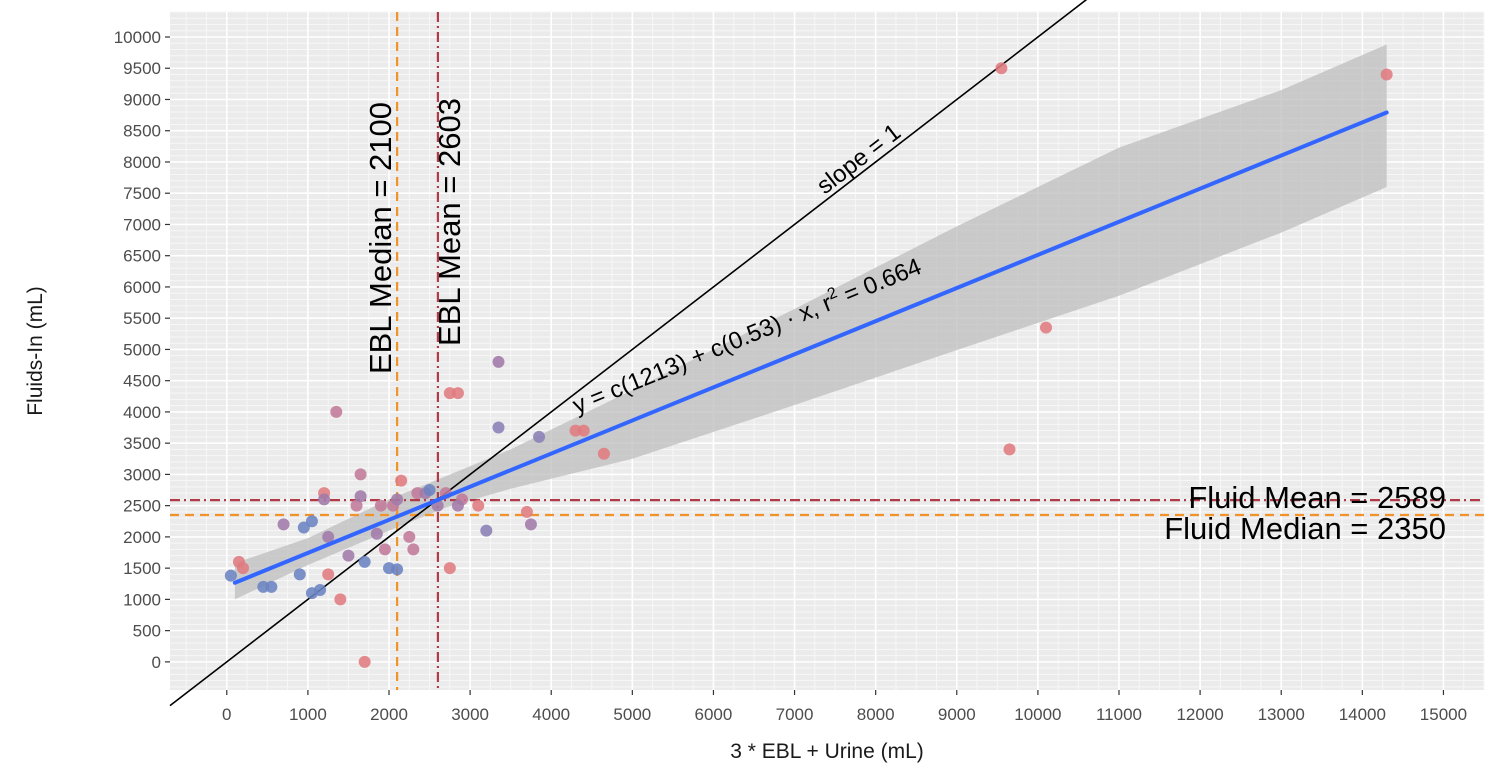 This screenshot has height=775, width=1494. I want to click on y-tick-label: 10000, so click(137, 37).